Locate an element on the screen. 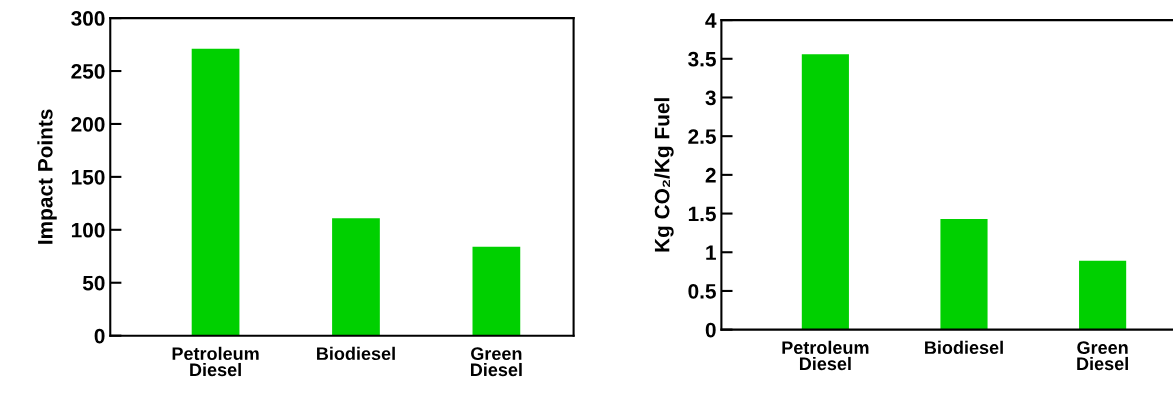 The image size is (1173, 402). y-tick-label: 4 is located at coordinates (711, 20).